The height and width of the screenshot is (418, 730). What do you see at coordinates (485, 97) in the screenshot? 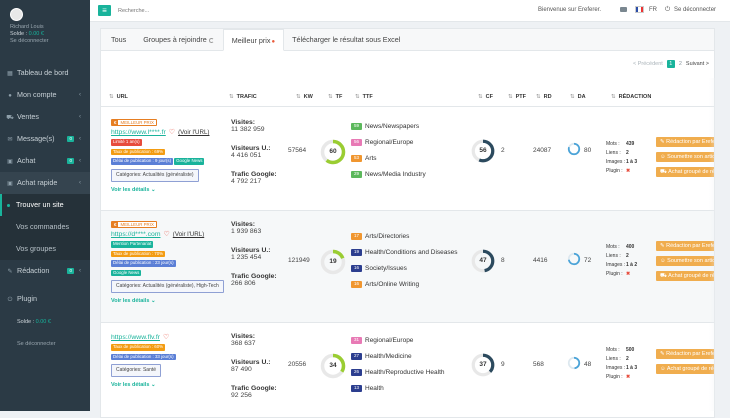
I see `column-header-cf: ⇅ CF` at bounding box center [485, 97].